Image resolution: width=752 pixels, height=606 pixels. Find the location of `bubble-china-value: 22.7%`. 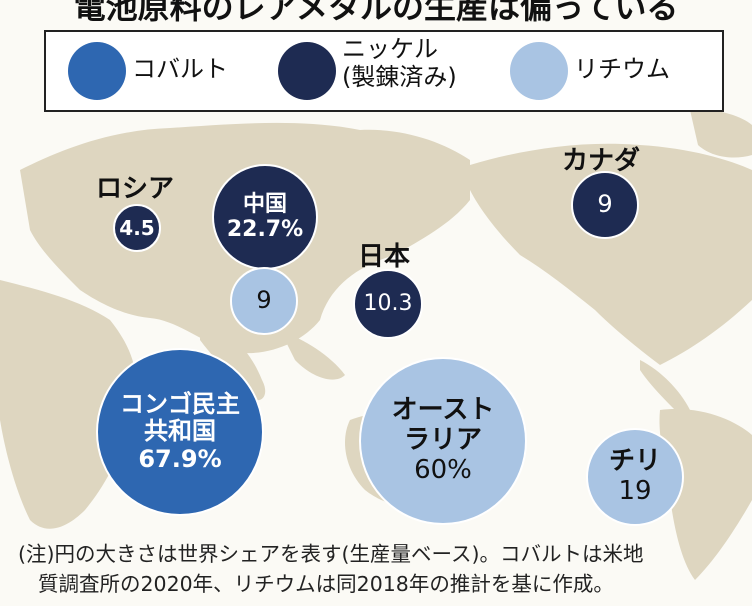

bubble-china-value: 22.7% is located at coordinates (265, 229).